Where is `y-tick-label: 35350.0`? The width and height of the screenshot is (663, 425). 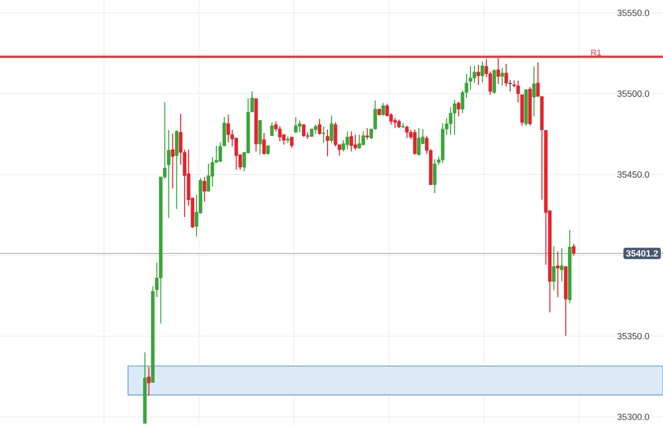
y-tick-label: 35350.0 is located at coordinates (633, 336).